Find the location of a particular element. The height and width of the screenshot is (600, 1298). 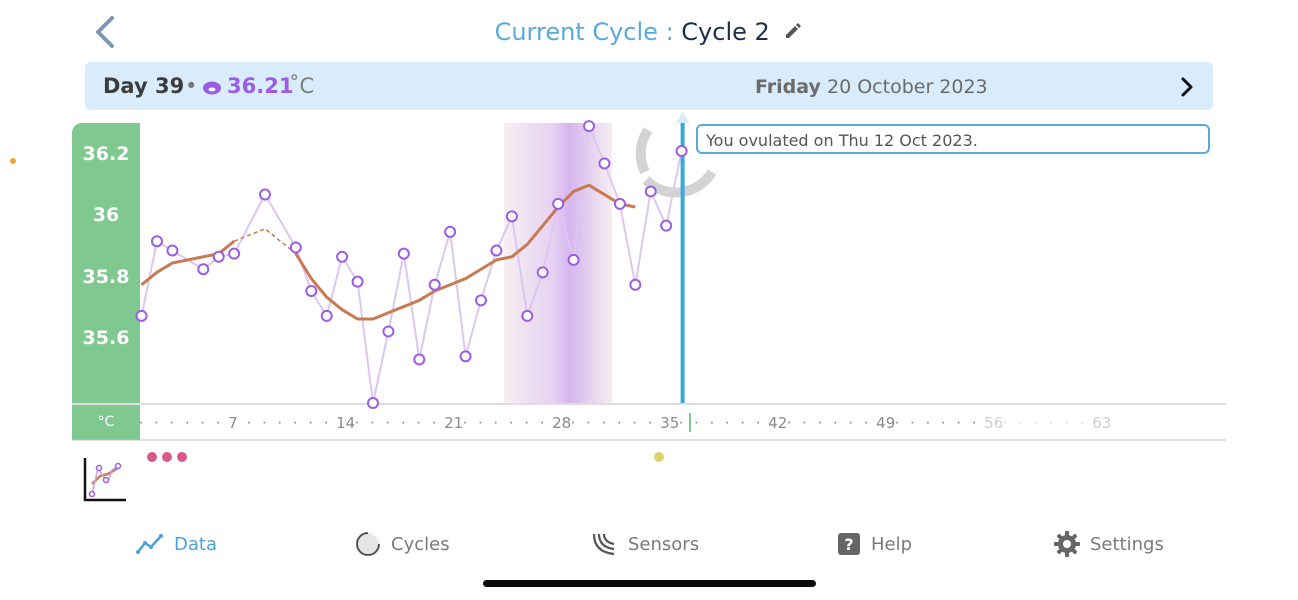

cycle-name: Cycle 2 is located at coordinates (725, 32).